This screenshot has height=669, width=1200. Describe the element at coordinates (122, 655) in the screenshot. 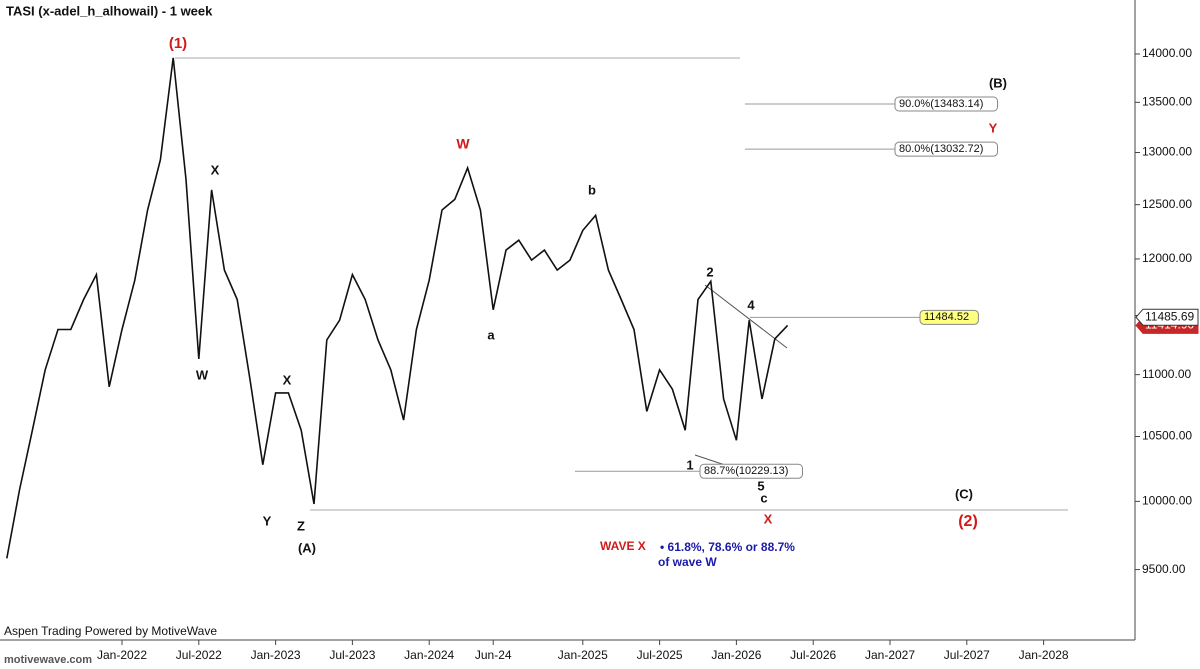

I see `x-tick-label: Jan-2022` at that location.